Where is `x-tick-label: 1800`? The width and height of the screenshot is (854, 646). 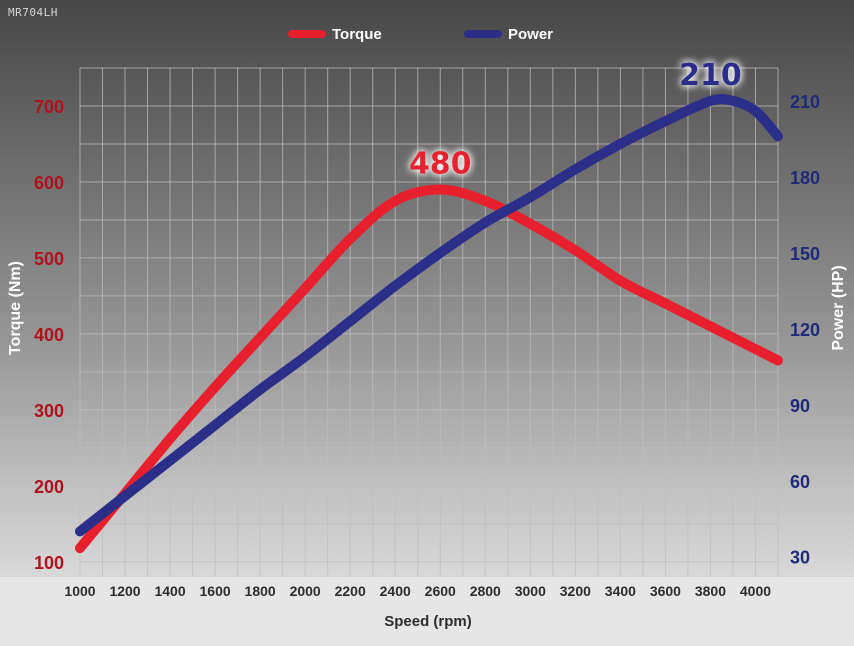 x-tick-label: 1800 is located at coordinates (260, 591).